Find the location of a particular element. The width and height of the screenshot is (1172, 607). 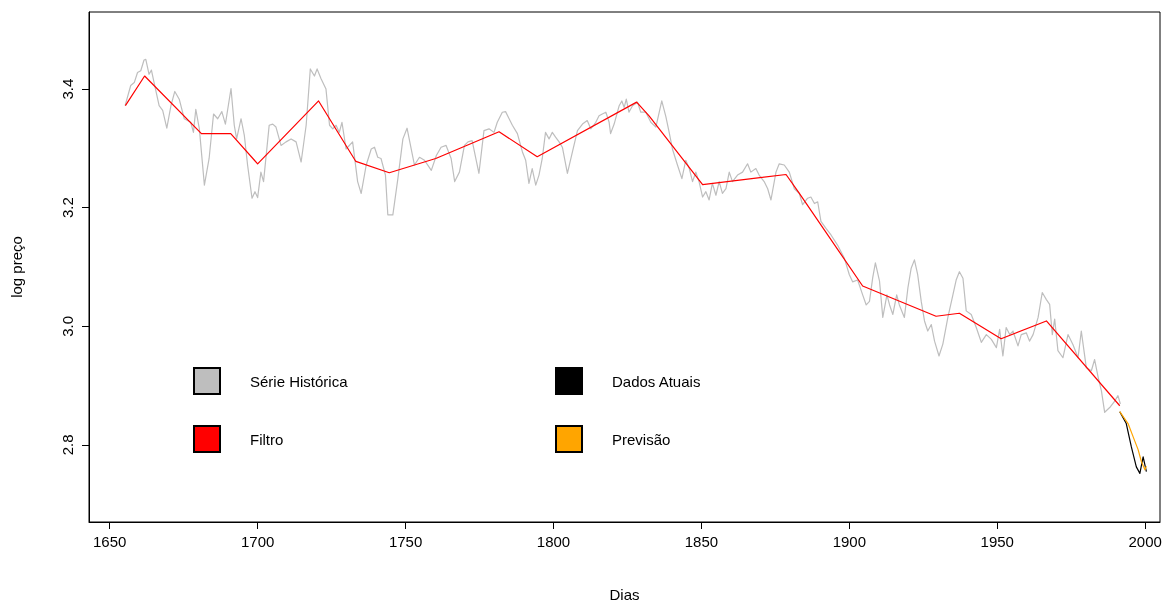

x-axis-title: Dias is located at coordinates (624, 594).